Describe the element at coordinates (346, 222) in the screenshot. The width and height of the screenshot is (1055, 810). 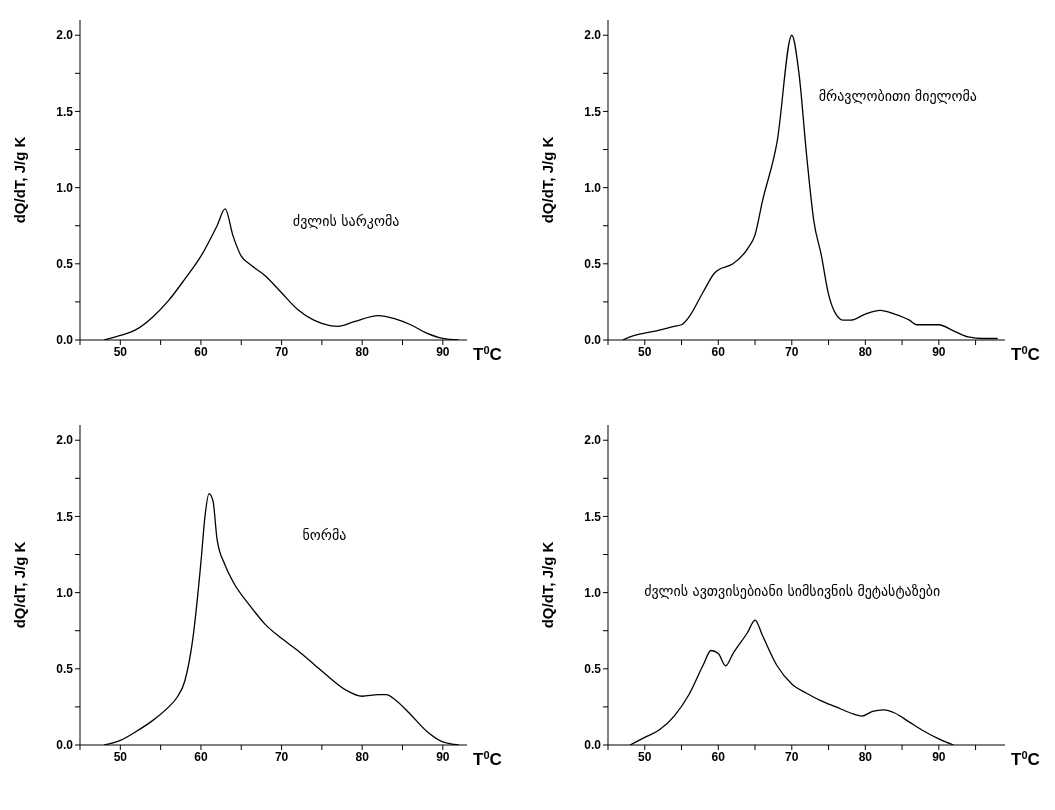
I see `annotation: ძვლის სარკომა` at that location.